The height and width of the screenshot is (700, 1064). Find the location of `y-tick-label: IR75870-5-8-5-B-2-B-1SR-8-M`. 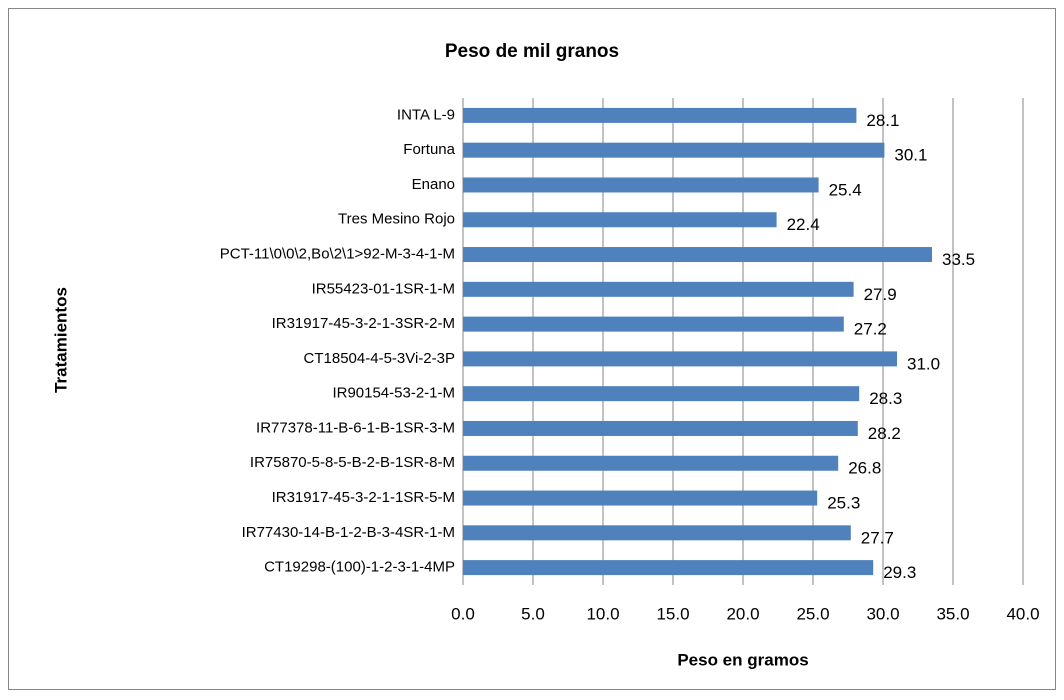

y-tick-label: IR75870-5-8-5-B-2-B-1SR-8-M is located at coordinates (352, 462).